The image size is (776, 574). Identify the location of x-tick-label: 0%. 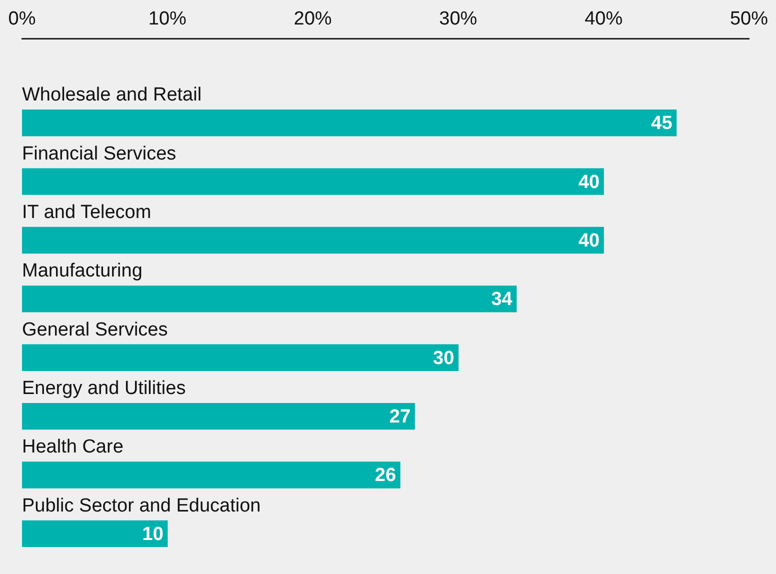
(22, 19).